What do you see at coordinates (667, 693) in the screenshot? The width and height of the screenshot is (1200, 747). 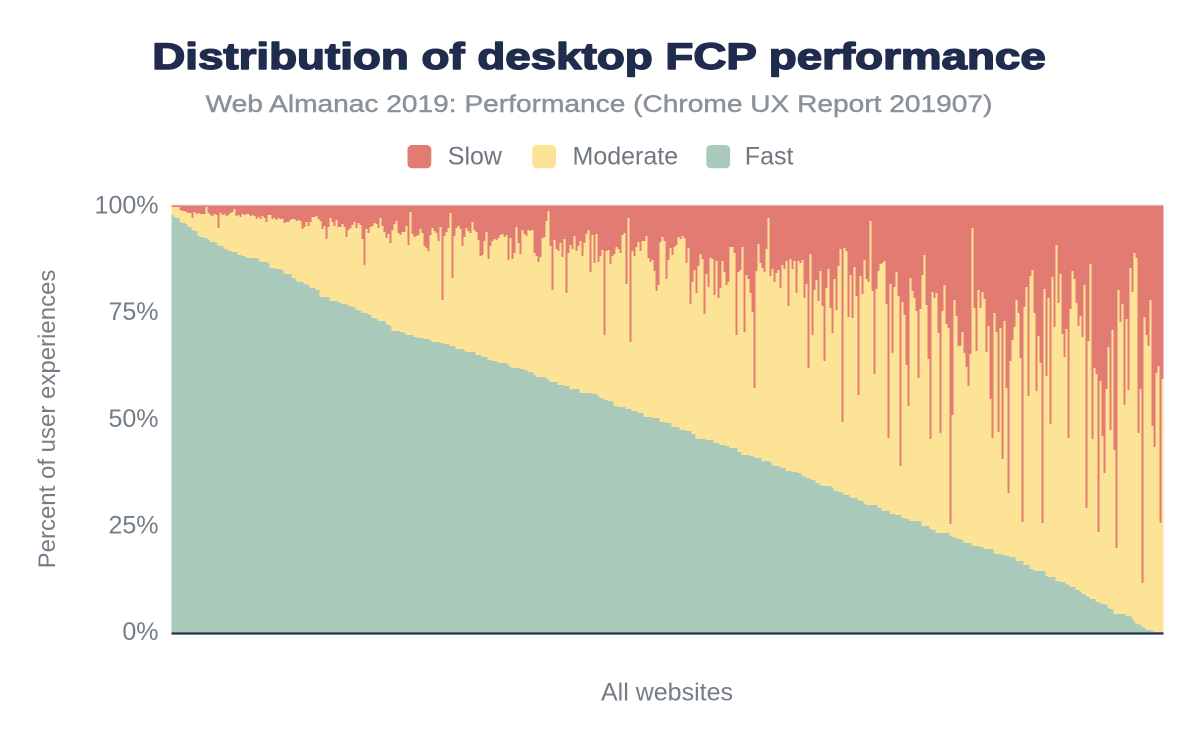 I see `svg-text: All websites` at bounding box center [667, 693].